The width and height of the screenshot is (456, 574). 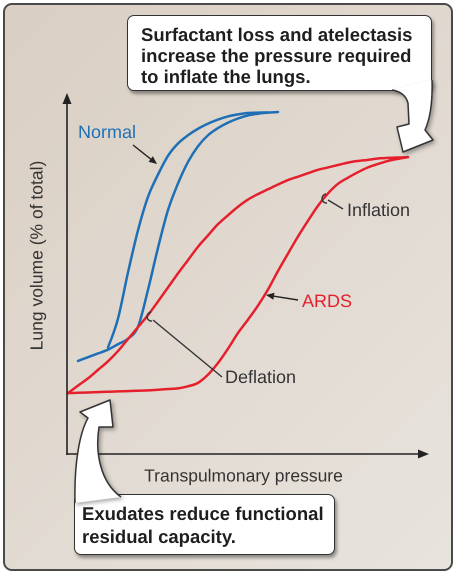 What do you see at coordinates (277, 55) in the screenshot?
I see `text: Surfactant loss and atelectasis increase the pressure required to inflate the lungs.` at bounding box center [277, 55].